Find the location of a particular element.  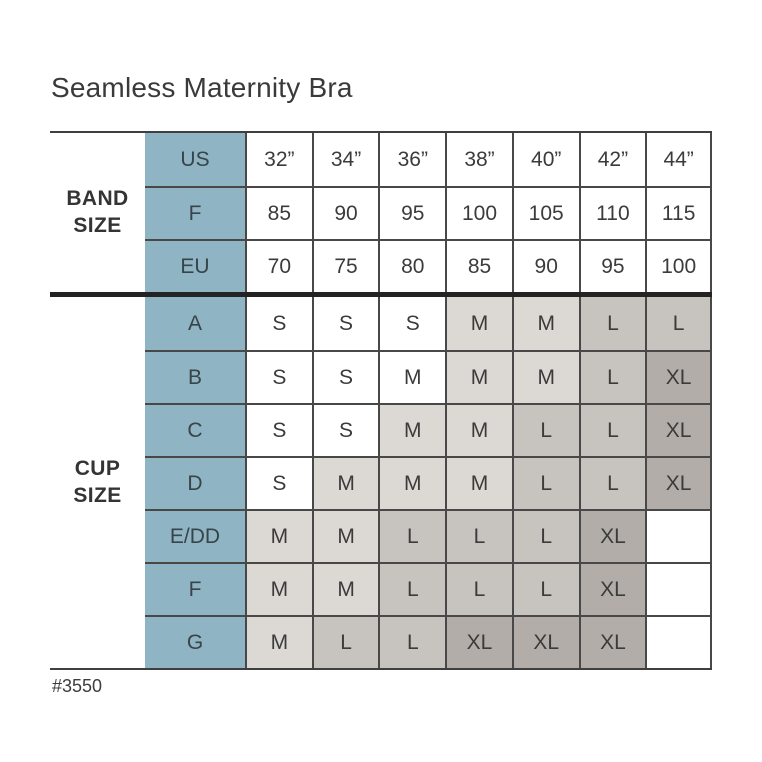

band-cell: 36” is located at coordinates (412, 159).